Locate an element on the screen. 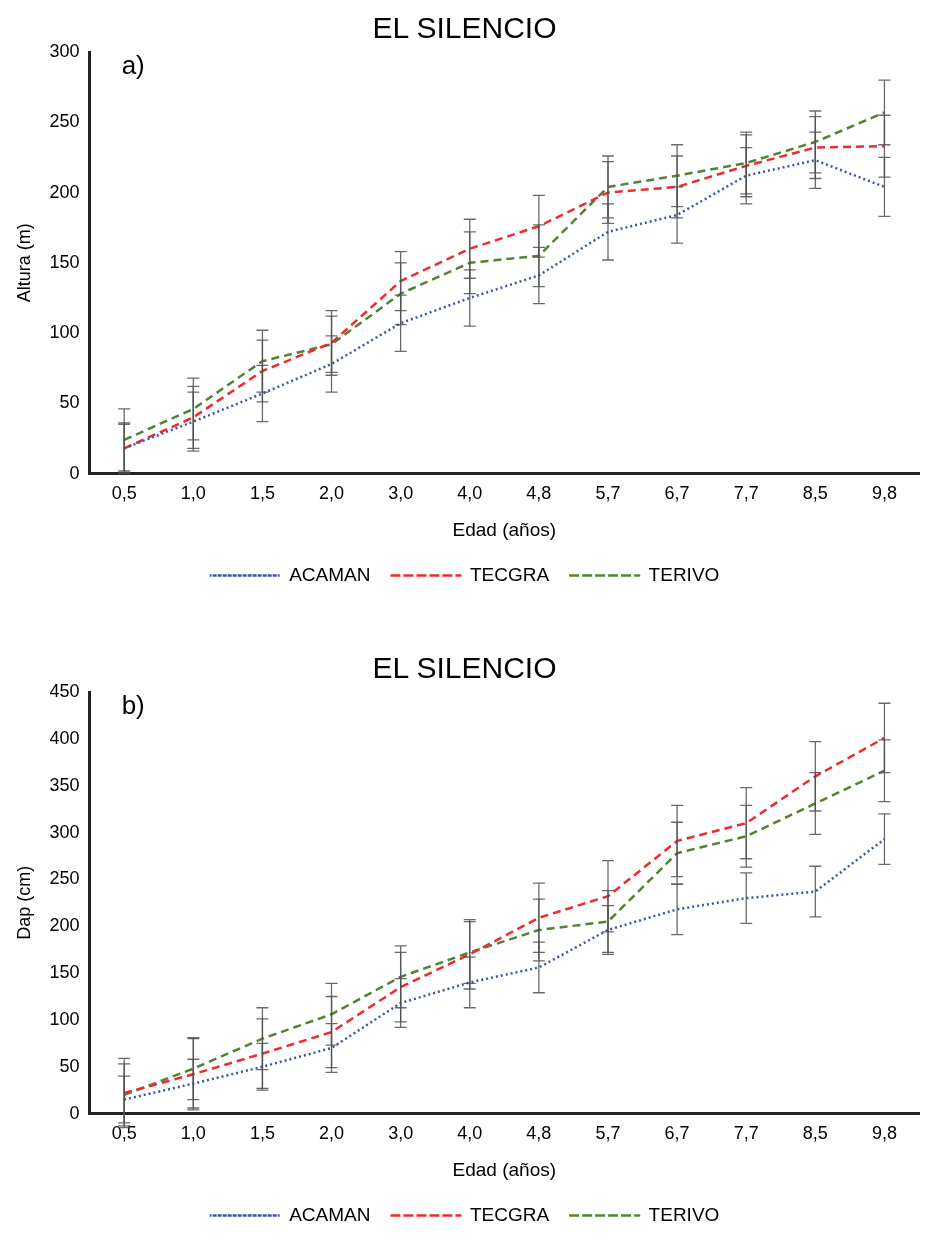 The width and height of the screenshot is (939, 1247). y-tick-label: 350 is located at coordinates (64, 784).